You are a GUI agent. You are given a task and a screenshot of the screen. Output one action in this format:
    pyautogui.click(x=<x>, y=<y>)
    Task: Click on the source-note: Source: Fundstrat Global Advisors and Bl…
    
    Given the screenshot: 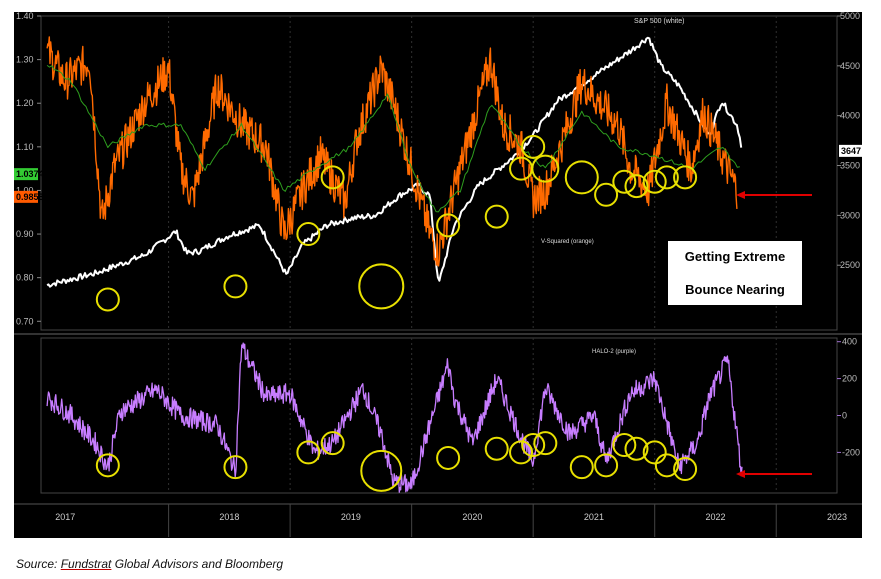 What is the action you would take?
    pyautogui.click(x=149, y=564)
    